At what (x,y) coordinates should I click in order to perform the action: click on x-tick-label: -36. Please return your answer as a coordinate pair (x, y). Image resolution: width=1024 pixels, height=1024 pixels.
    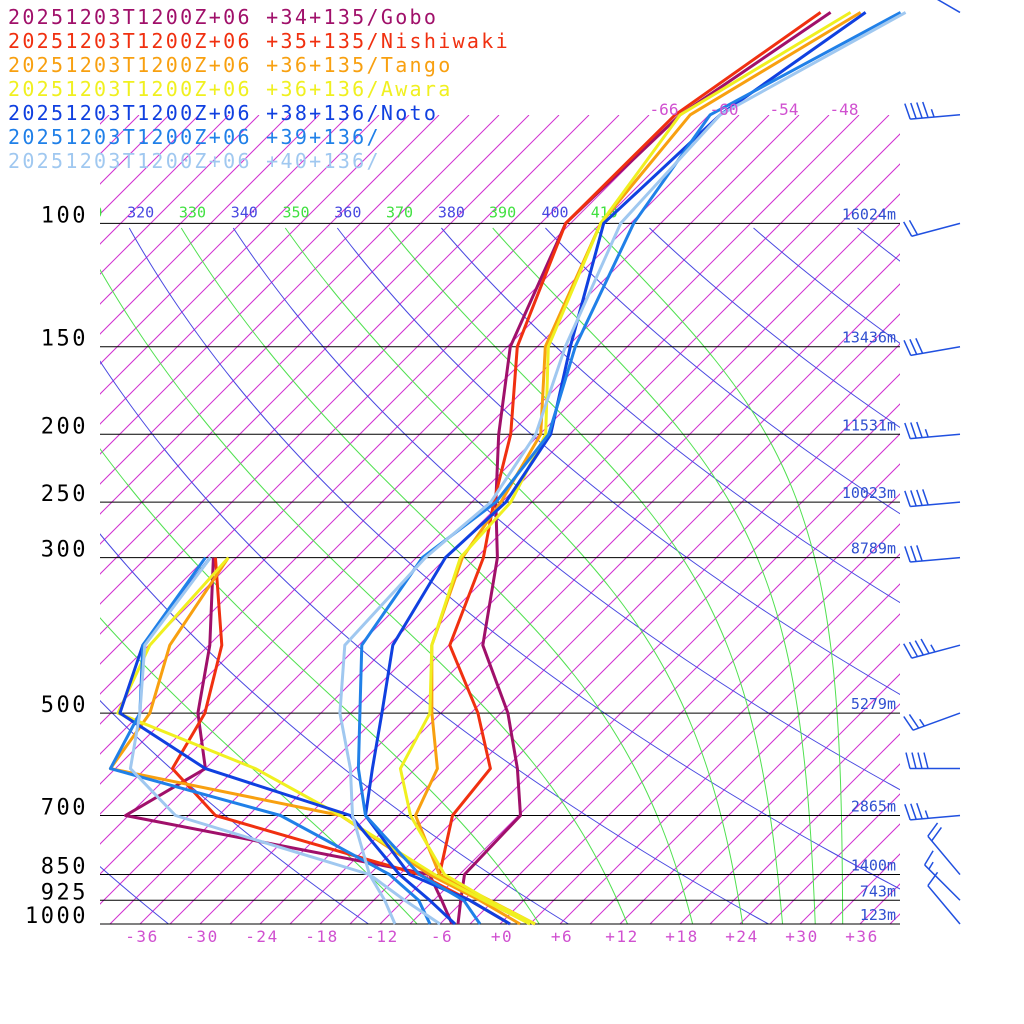
    Looking at the image, I should click on (141, 936).